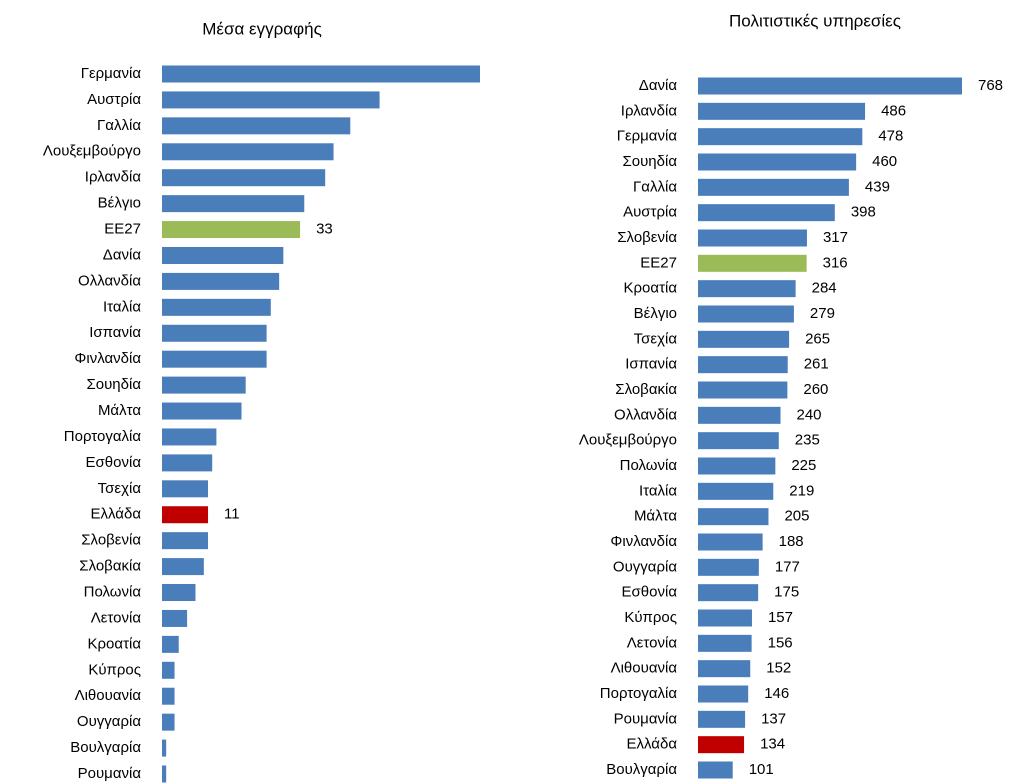 The width and height of the screenshot is (1013, 783). What do you see at coordinates (787, 566) in the screenshot?
I see `value-label: 177` at bounding box center [787, 566].